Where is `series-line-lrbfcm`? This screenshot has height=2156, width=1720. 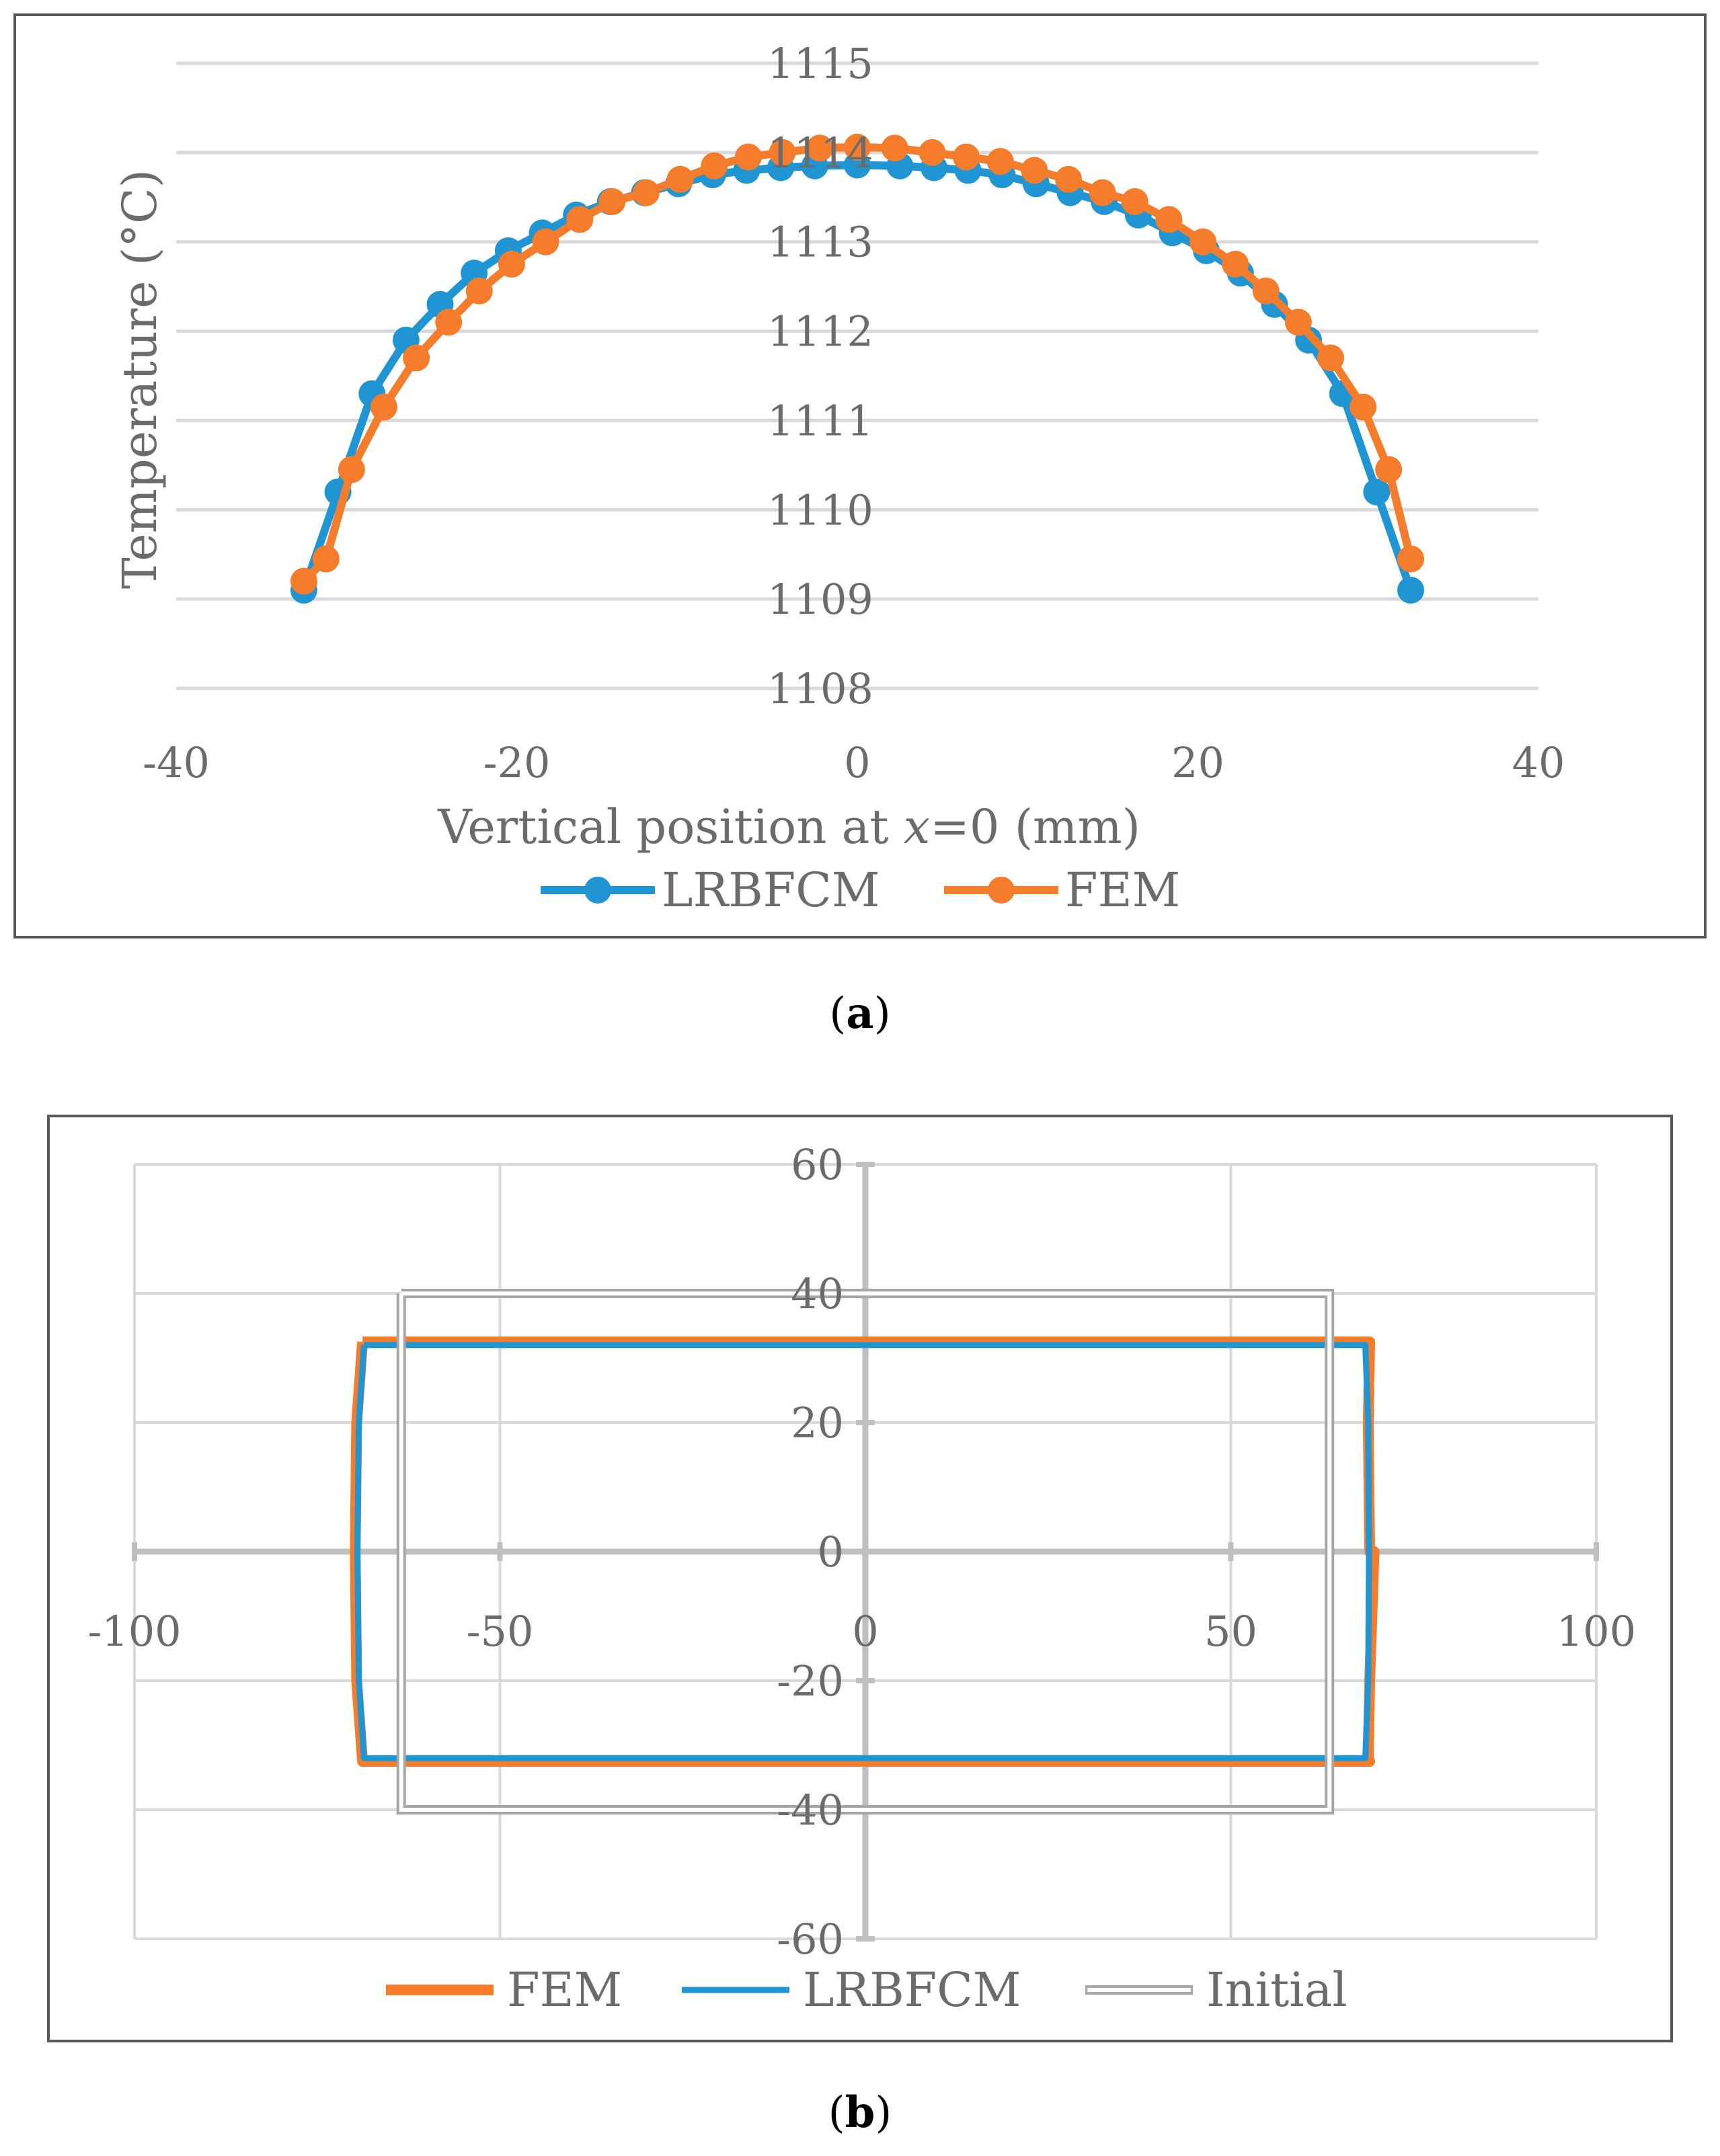
series-line-lrbfcm is located at coordinates (863, 1551).